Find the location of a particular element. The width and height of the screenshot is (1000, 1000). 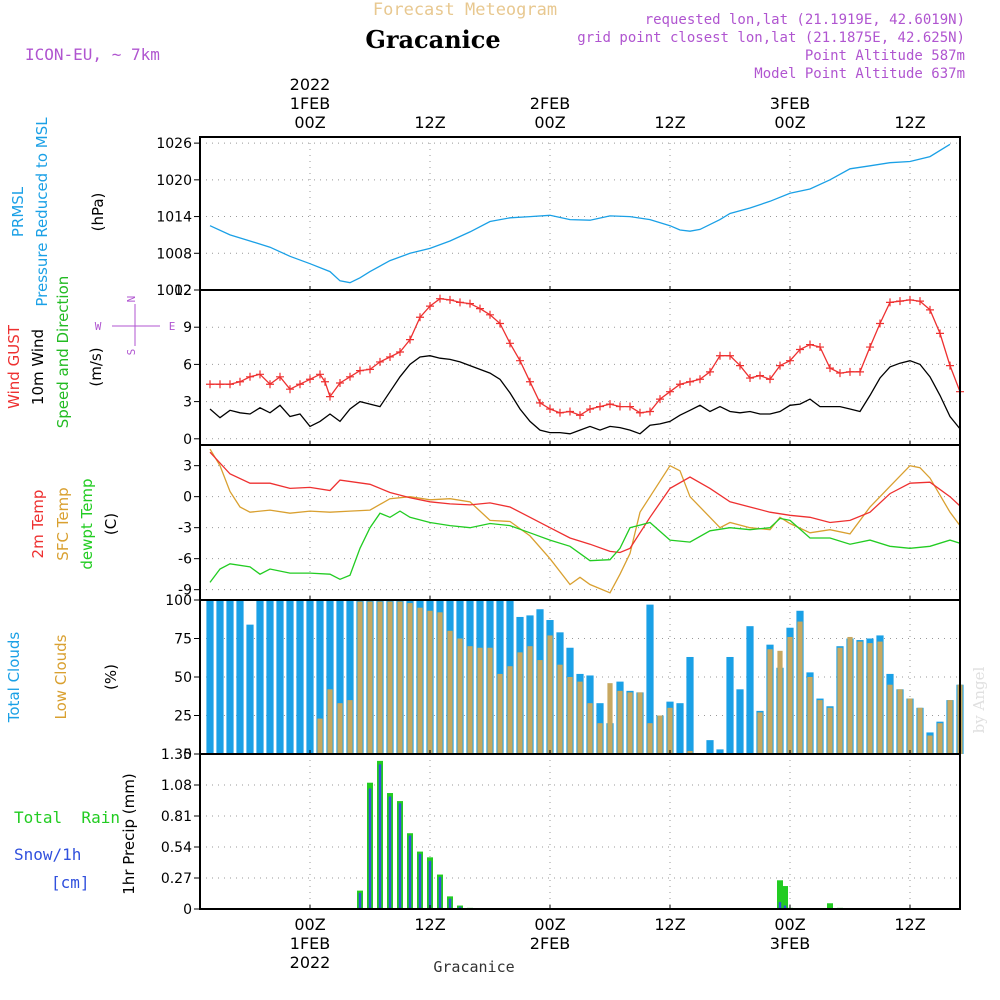

t2m-line is located at coordinates (585, 502).